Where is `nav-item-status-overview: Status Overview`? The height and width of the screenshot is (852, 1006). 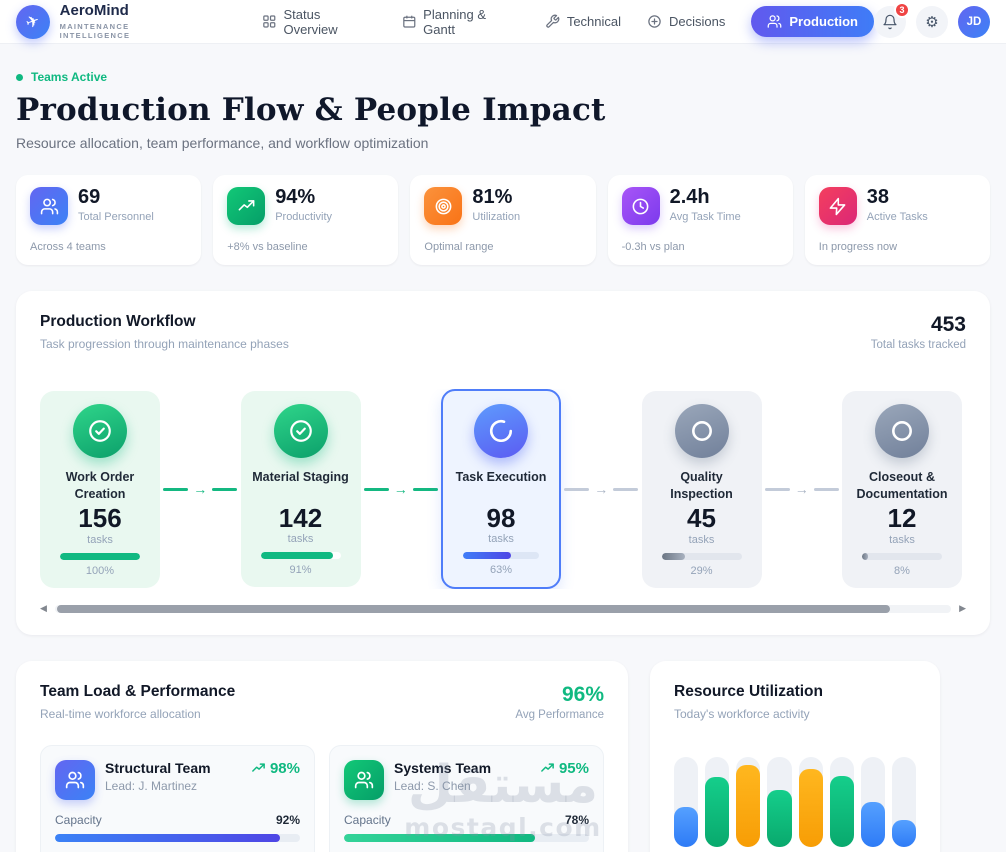
nav-item-status-overview: Status Overview is located at coordinates (319, 22).